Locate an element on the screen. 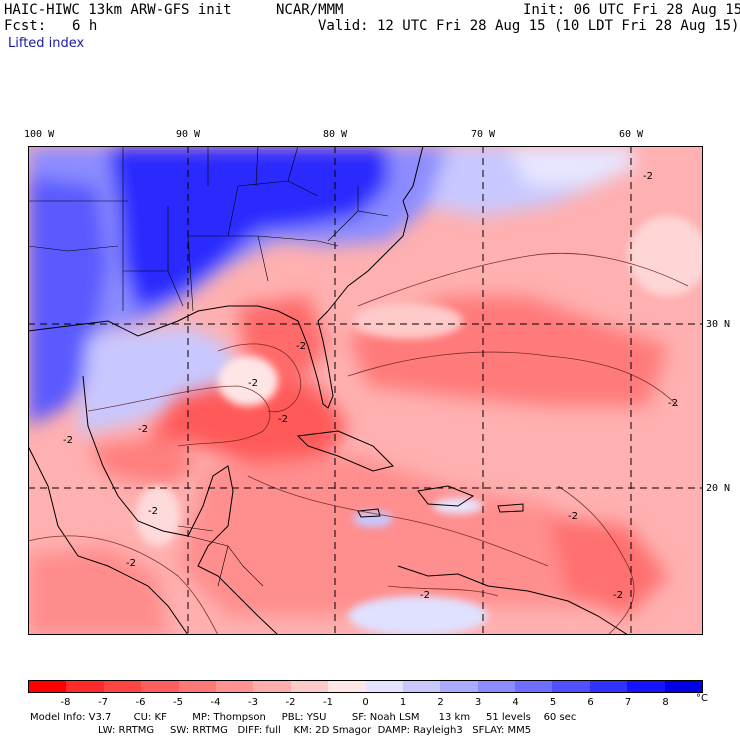 This screenshot has width=740, height=740. colorbar-tick-label: 8 is located at coordinates (665, 702).